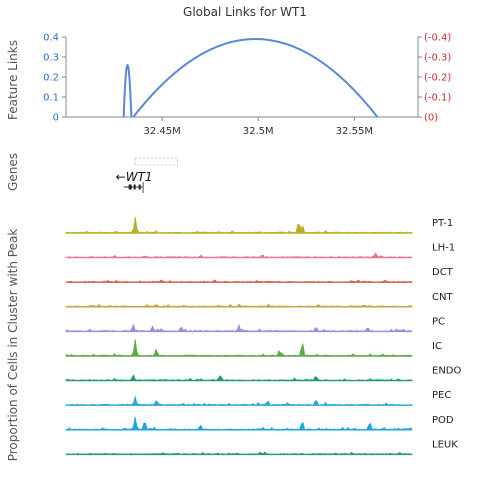 This screenshot has width=477, height=480. I want to click on right-y-tick-label: (-0.3), so click(437, 58).